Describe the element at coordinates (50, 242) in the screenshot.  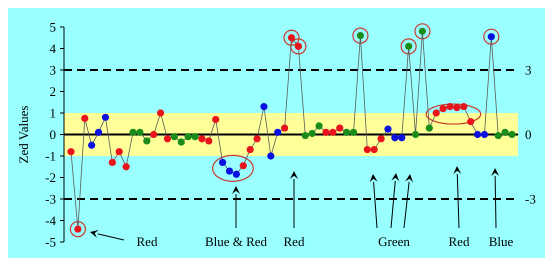
I see `y-tick-label: -5` at that location.